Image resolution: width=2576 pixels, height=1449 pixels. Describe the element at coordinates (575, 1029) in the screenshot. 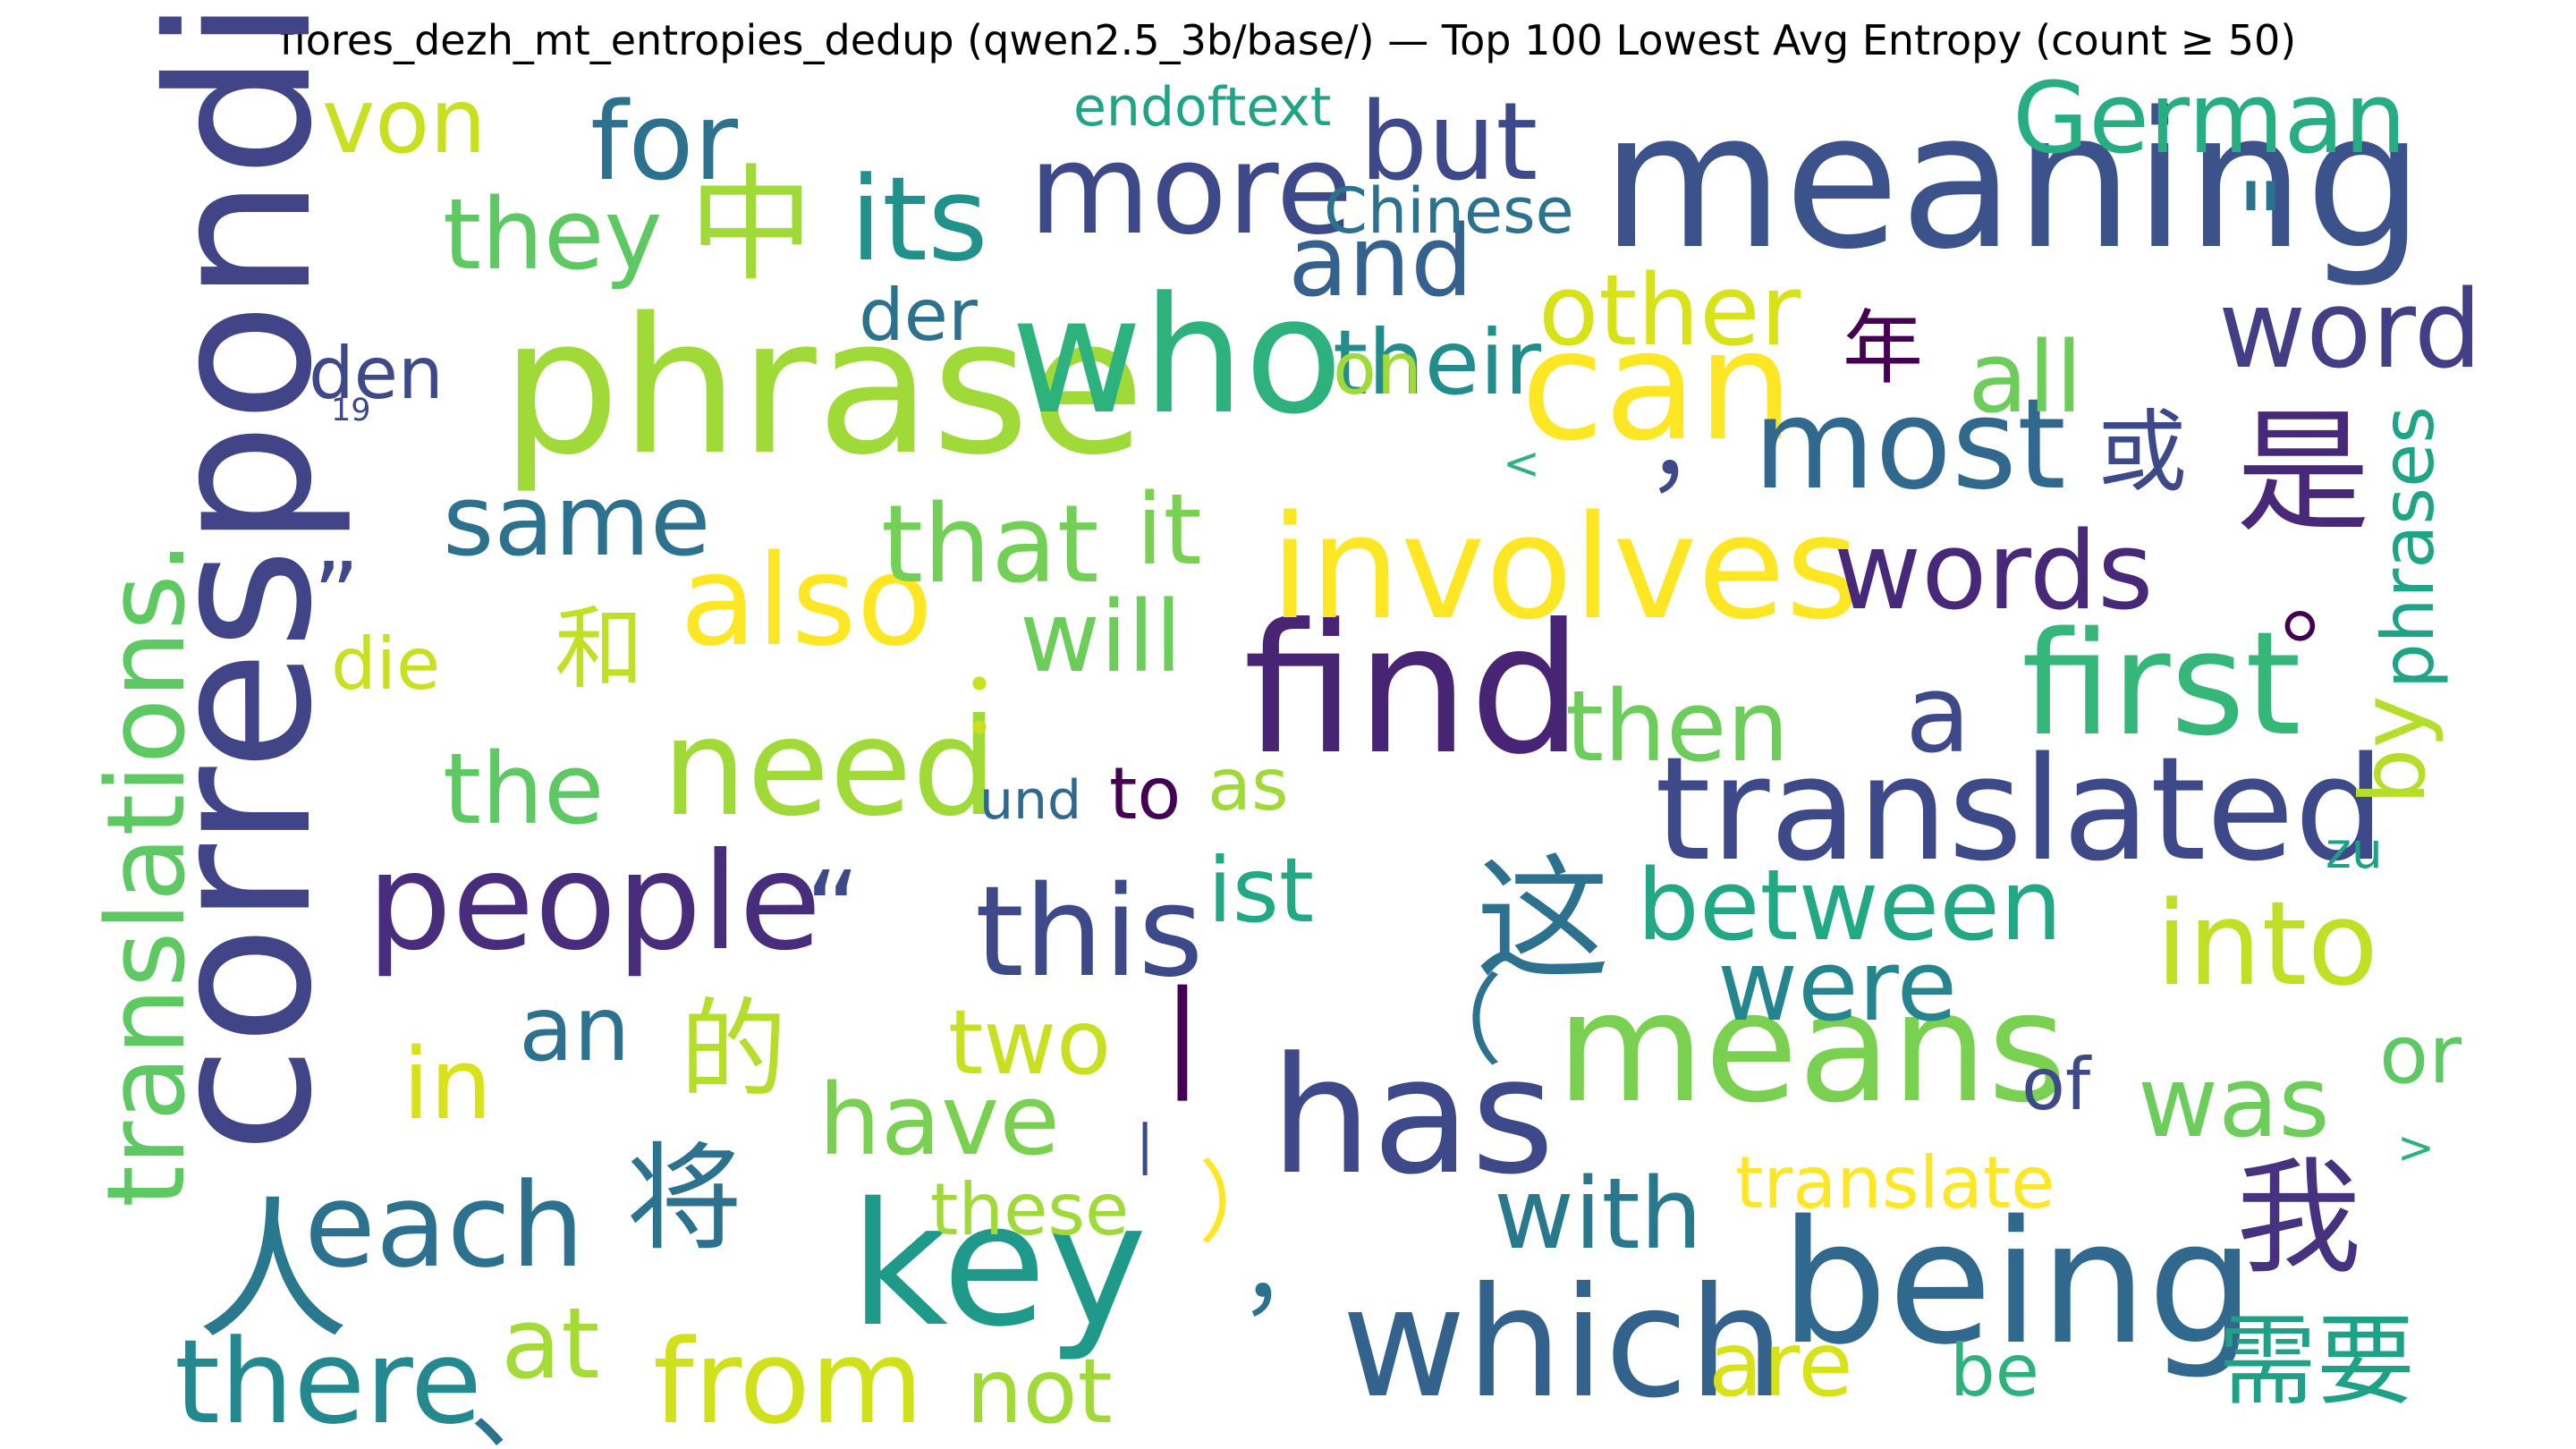

I see `word-an: an` at that location.